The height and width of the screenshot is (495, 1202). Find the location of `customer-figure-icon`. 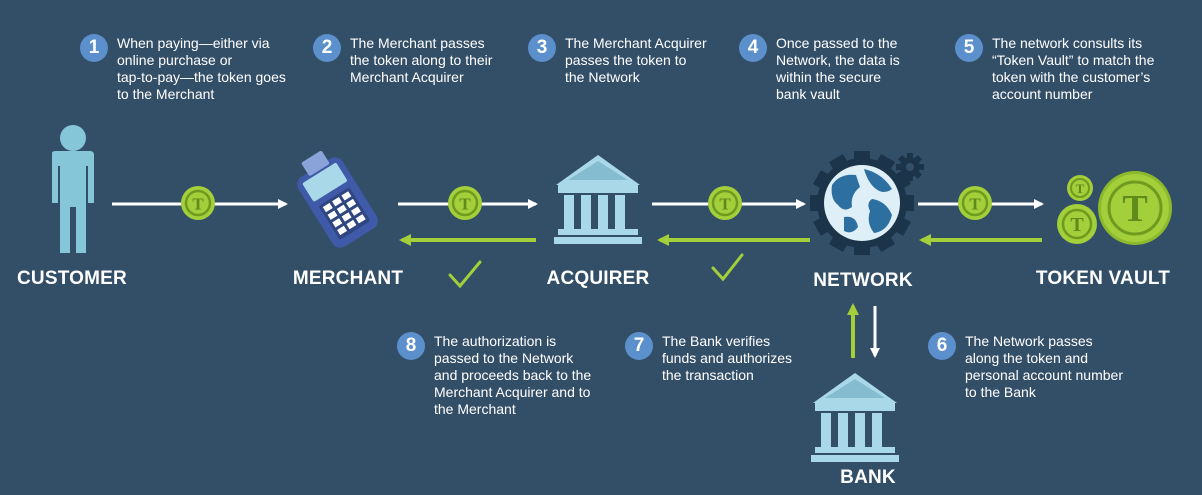

customer-figure-icon is located at coordinates (73, 189).